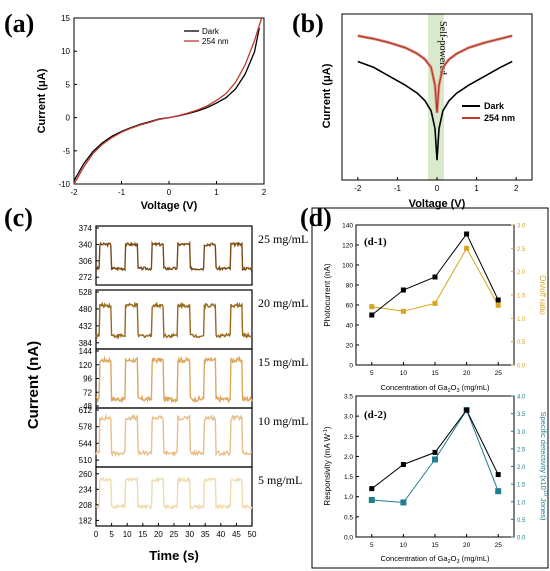  I want to click on panel-d1-xlabel-a: Concentration of Ga, so click(414, 387).